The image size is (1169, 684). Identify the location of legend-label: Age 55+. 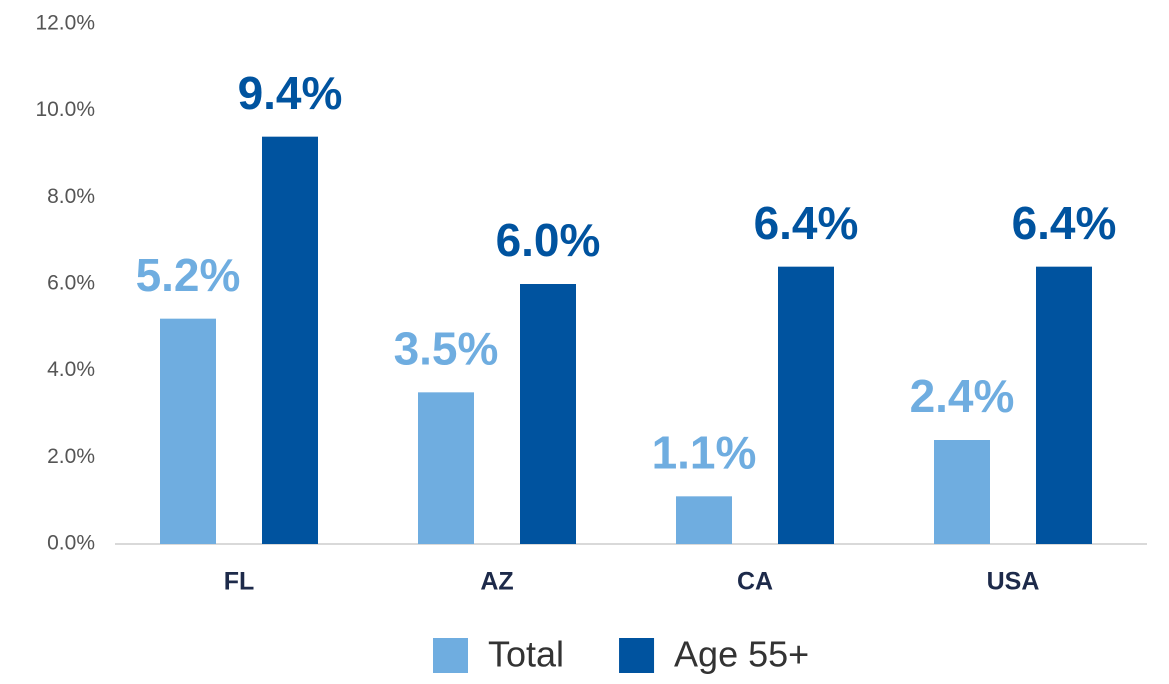
(741, 654).